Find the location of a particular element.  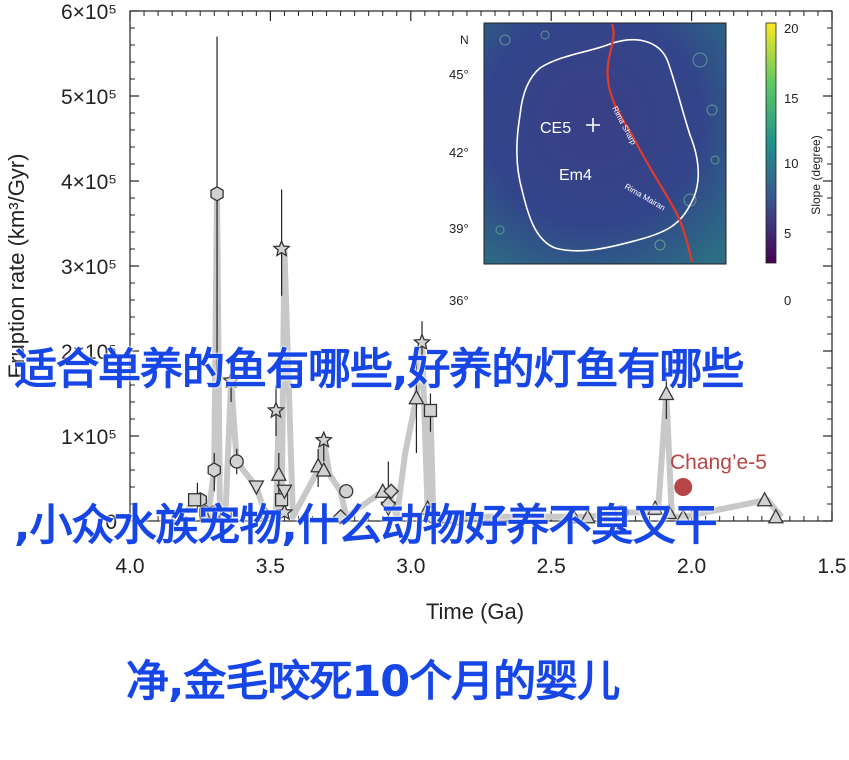

overlay-line-3: 净,金毛咬死10个月的婴儿 is located at coordinates (373, 682).